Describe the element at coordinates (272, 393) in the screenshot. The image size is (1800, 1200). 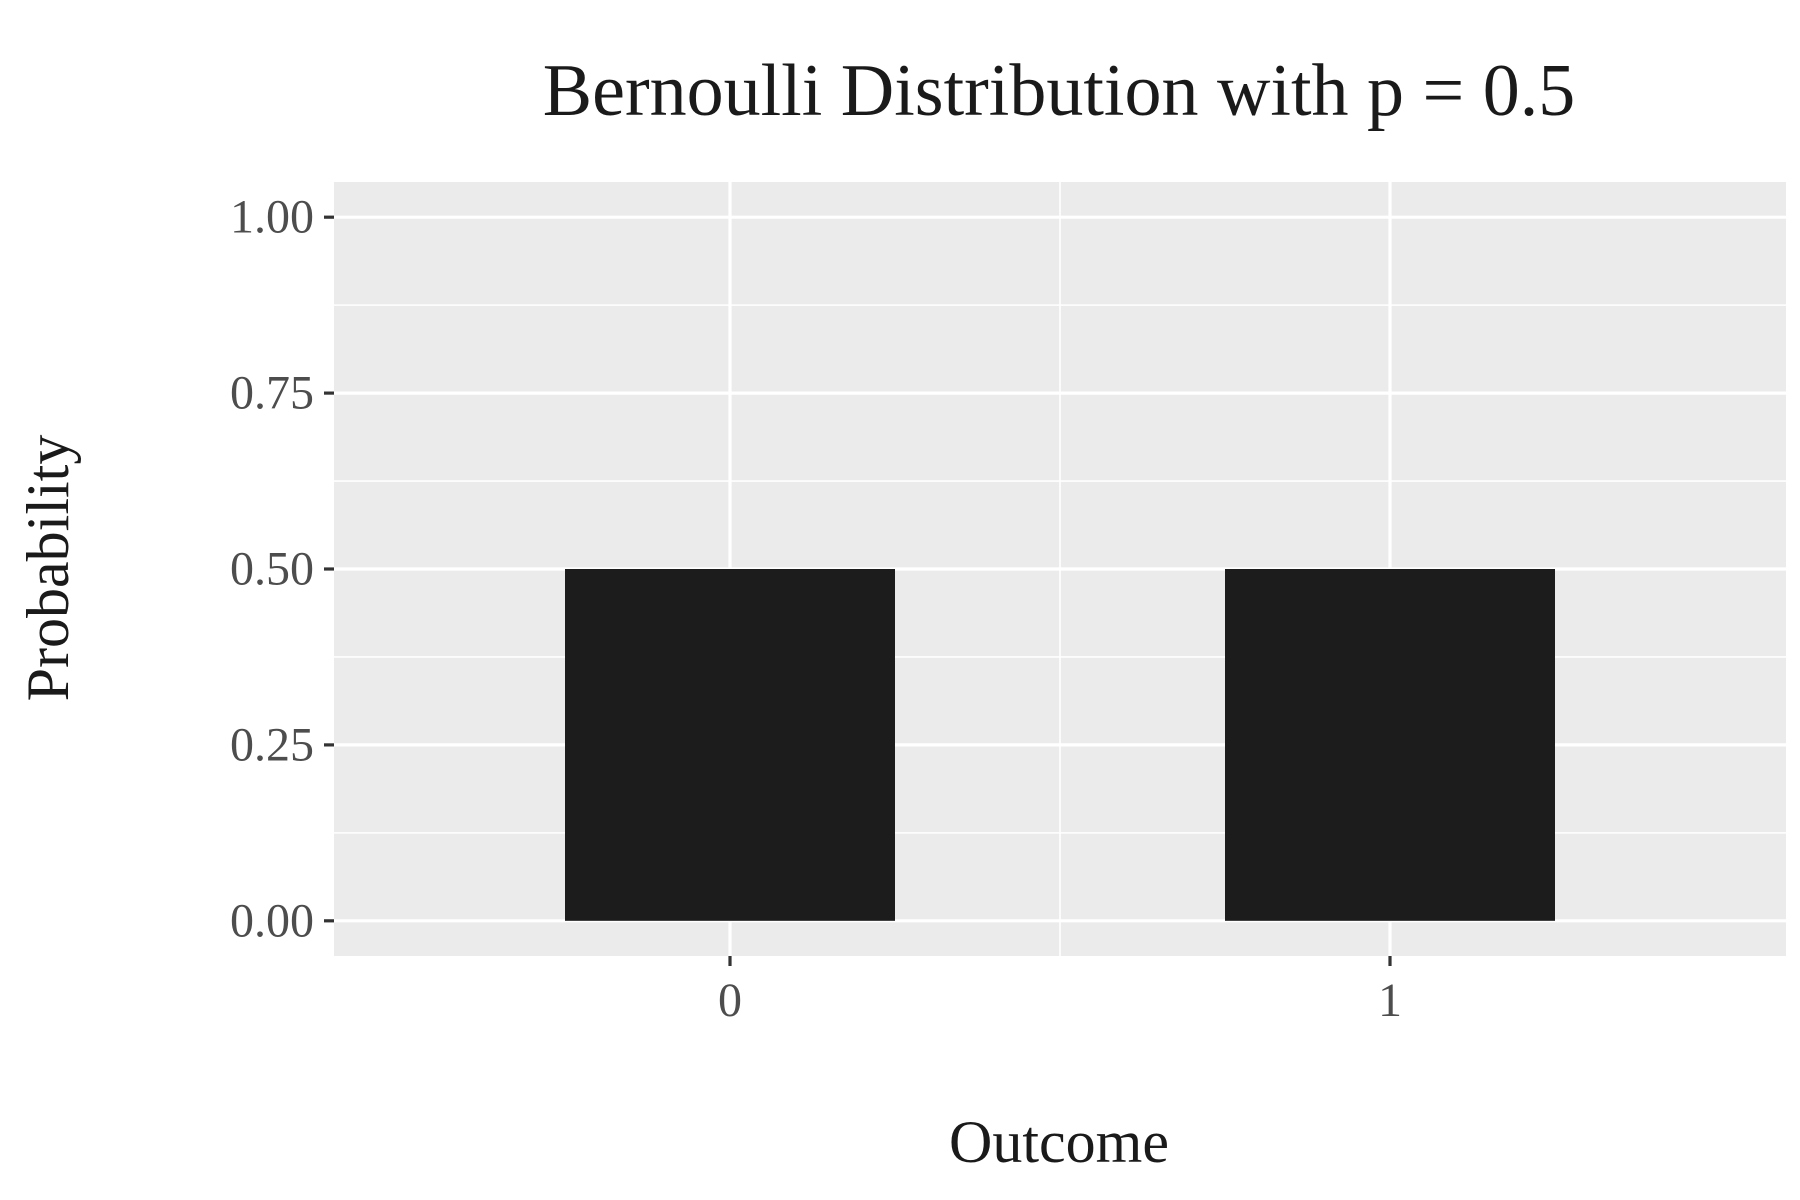
I see `y-tick-label: 0.75` at that location.